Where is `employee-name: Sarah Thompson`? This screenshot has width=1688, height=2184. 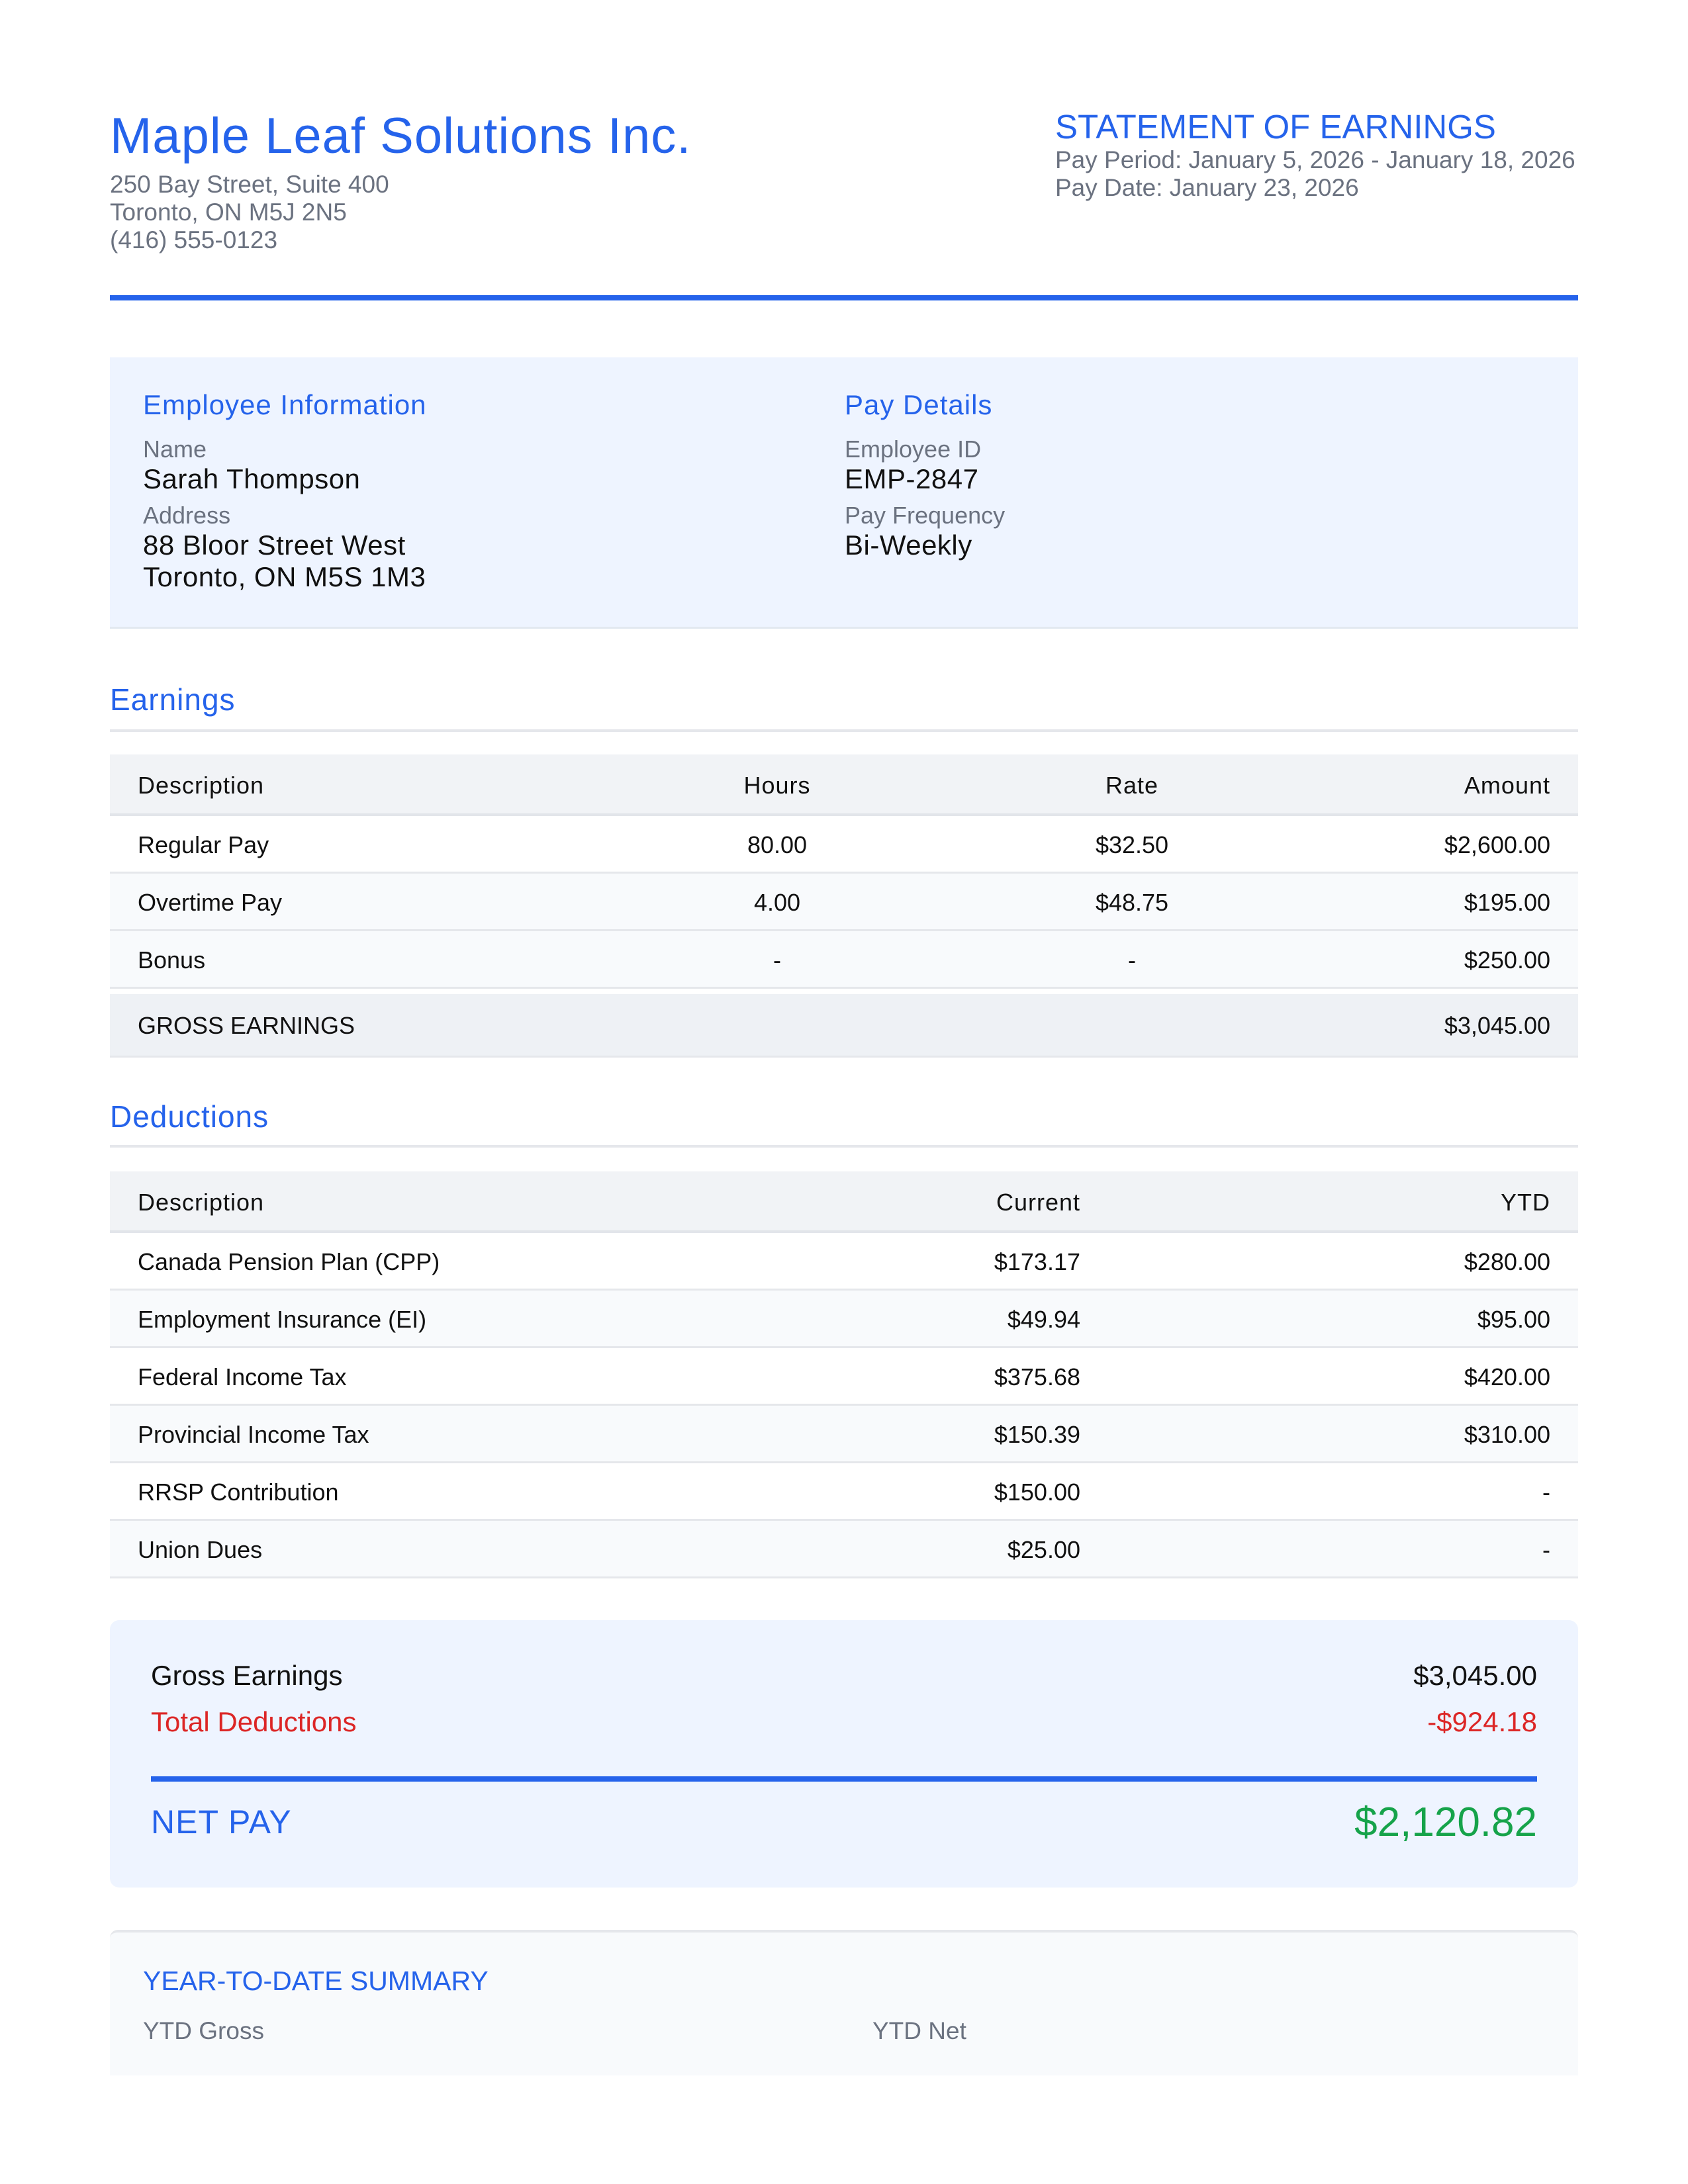 employee-name: Sarah Thompson is located at coordinates (252, 478).